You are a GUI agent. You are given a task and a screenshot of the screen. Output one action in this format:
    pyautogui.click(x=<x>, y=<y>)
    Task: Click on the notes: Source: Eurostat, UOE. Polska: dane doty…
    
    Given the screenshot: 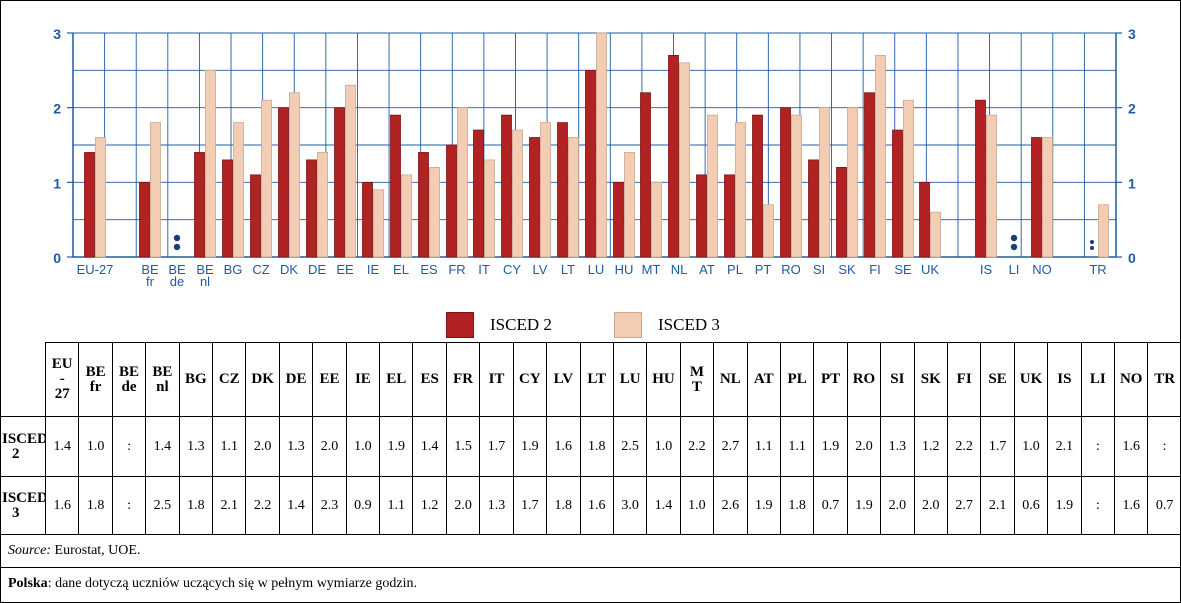 What is the action you would take?
    pyautogui.click(x=590, y=568)
    